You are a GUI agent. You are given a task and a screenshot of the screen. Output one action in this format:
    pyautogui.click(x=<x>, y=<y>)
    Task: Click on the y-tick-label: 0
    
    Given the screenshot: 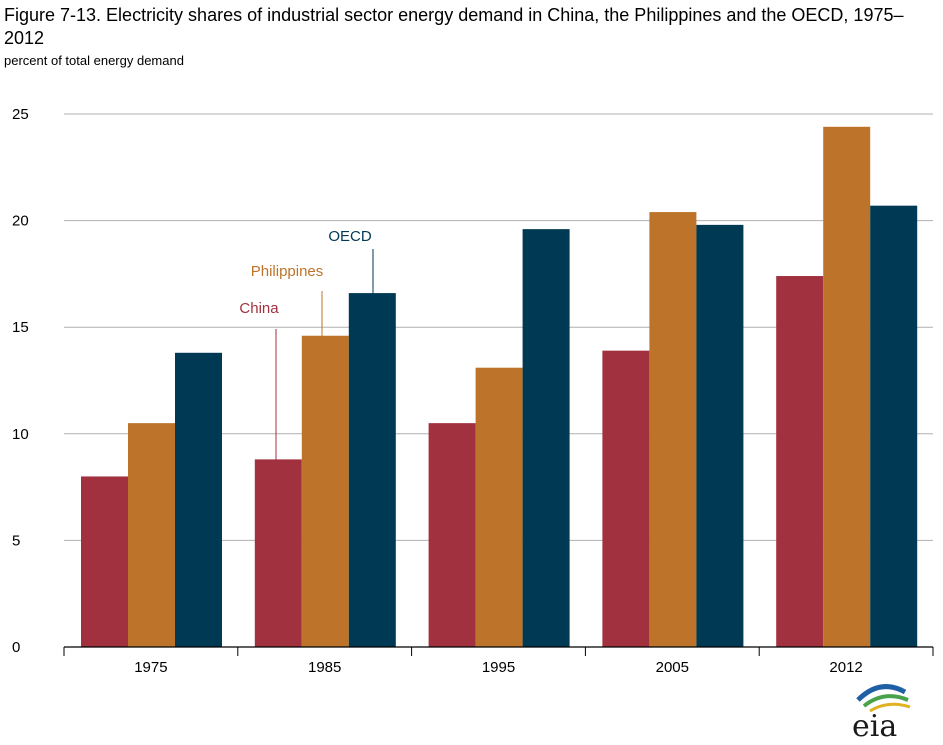 What is the action you would take?
    pyautogui.click(x=16, y=647)
    